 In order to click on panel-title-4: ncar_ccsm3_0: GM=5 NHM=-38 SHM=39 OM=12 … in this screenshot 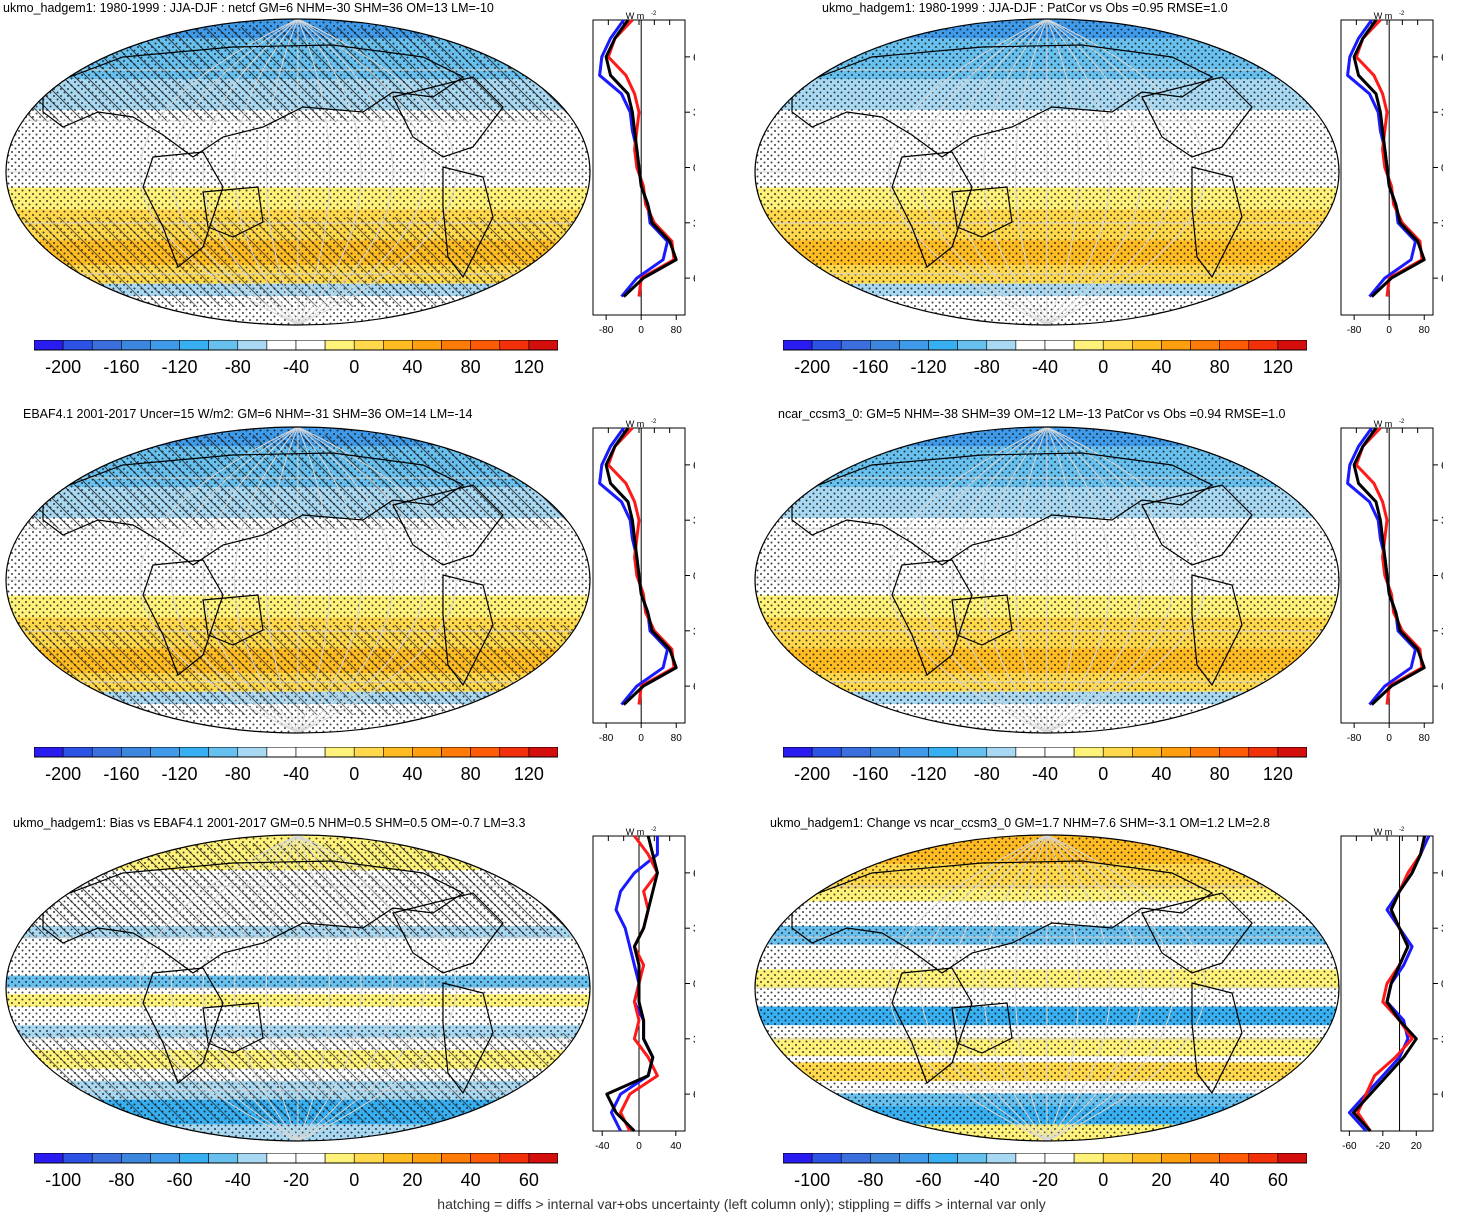, I will do `click(1032, 414)`.